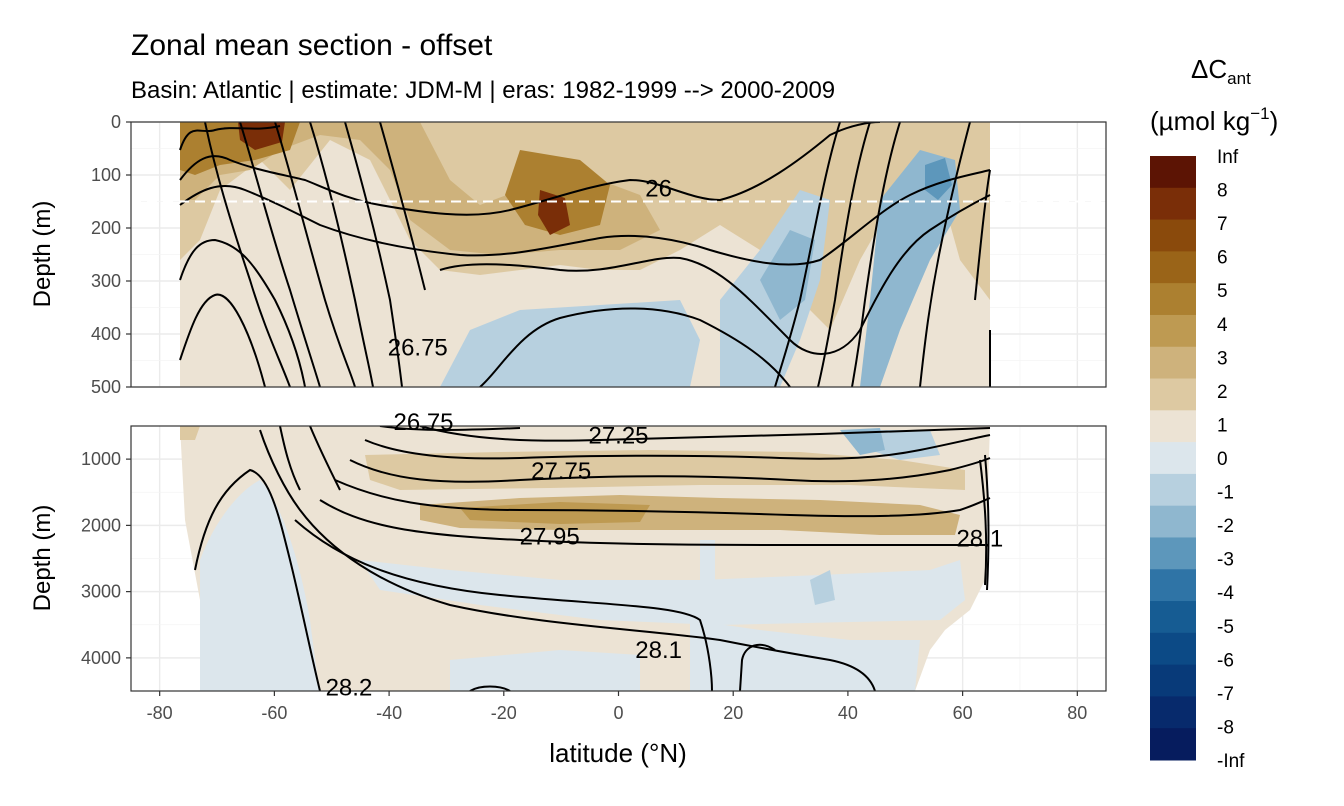 The height and width of the screenshot is (806, 1344). What do you see at coordinates (1222, 224) in the screenshot?
I see `legend-label: 7` at bounding box center [1222, 224].